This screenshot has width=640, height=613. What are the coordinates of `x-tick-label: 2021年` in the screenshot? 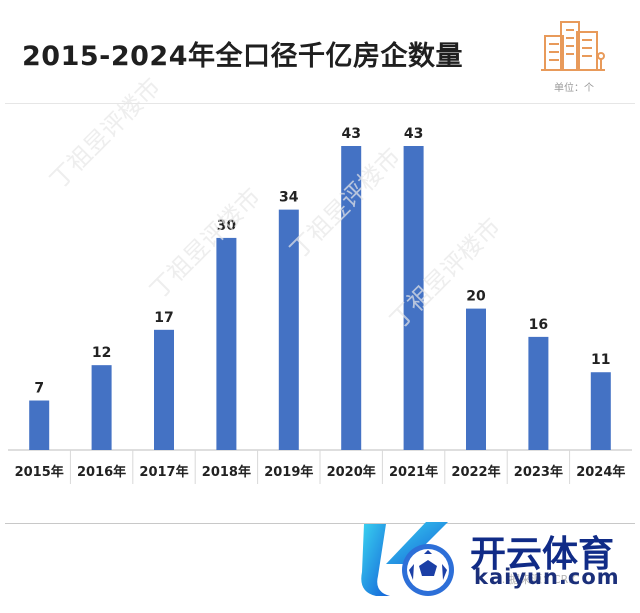 It's located at (413, 472).